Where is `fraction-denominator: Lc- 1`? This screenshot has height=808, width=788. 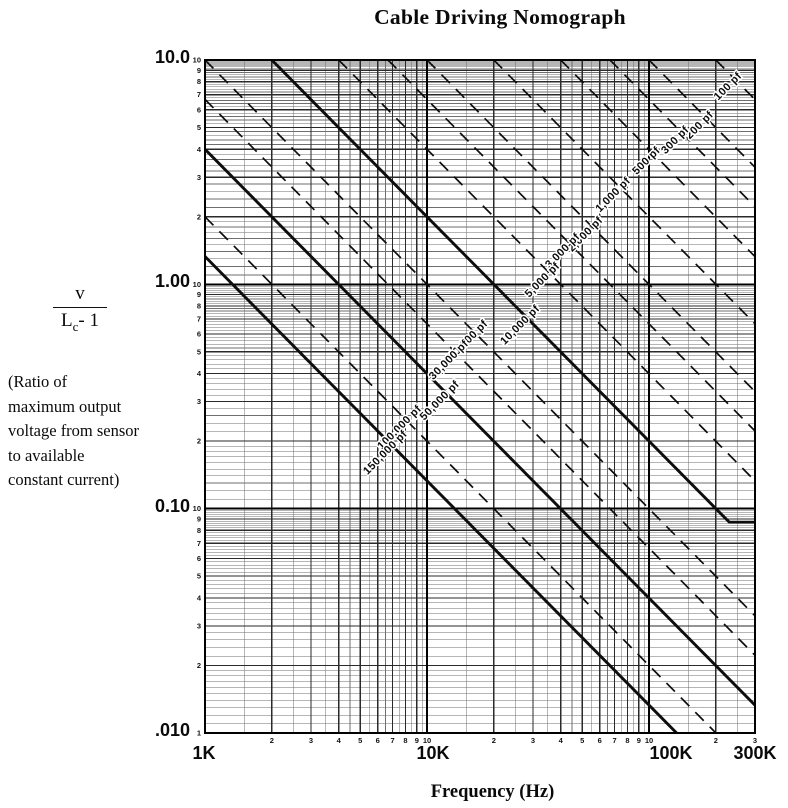
fraction-denominator: Lc- 1 is located at coordinates (80, 322).